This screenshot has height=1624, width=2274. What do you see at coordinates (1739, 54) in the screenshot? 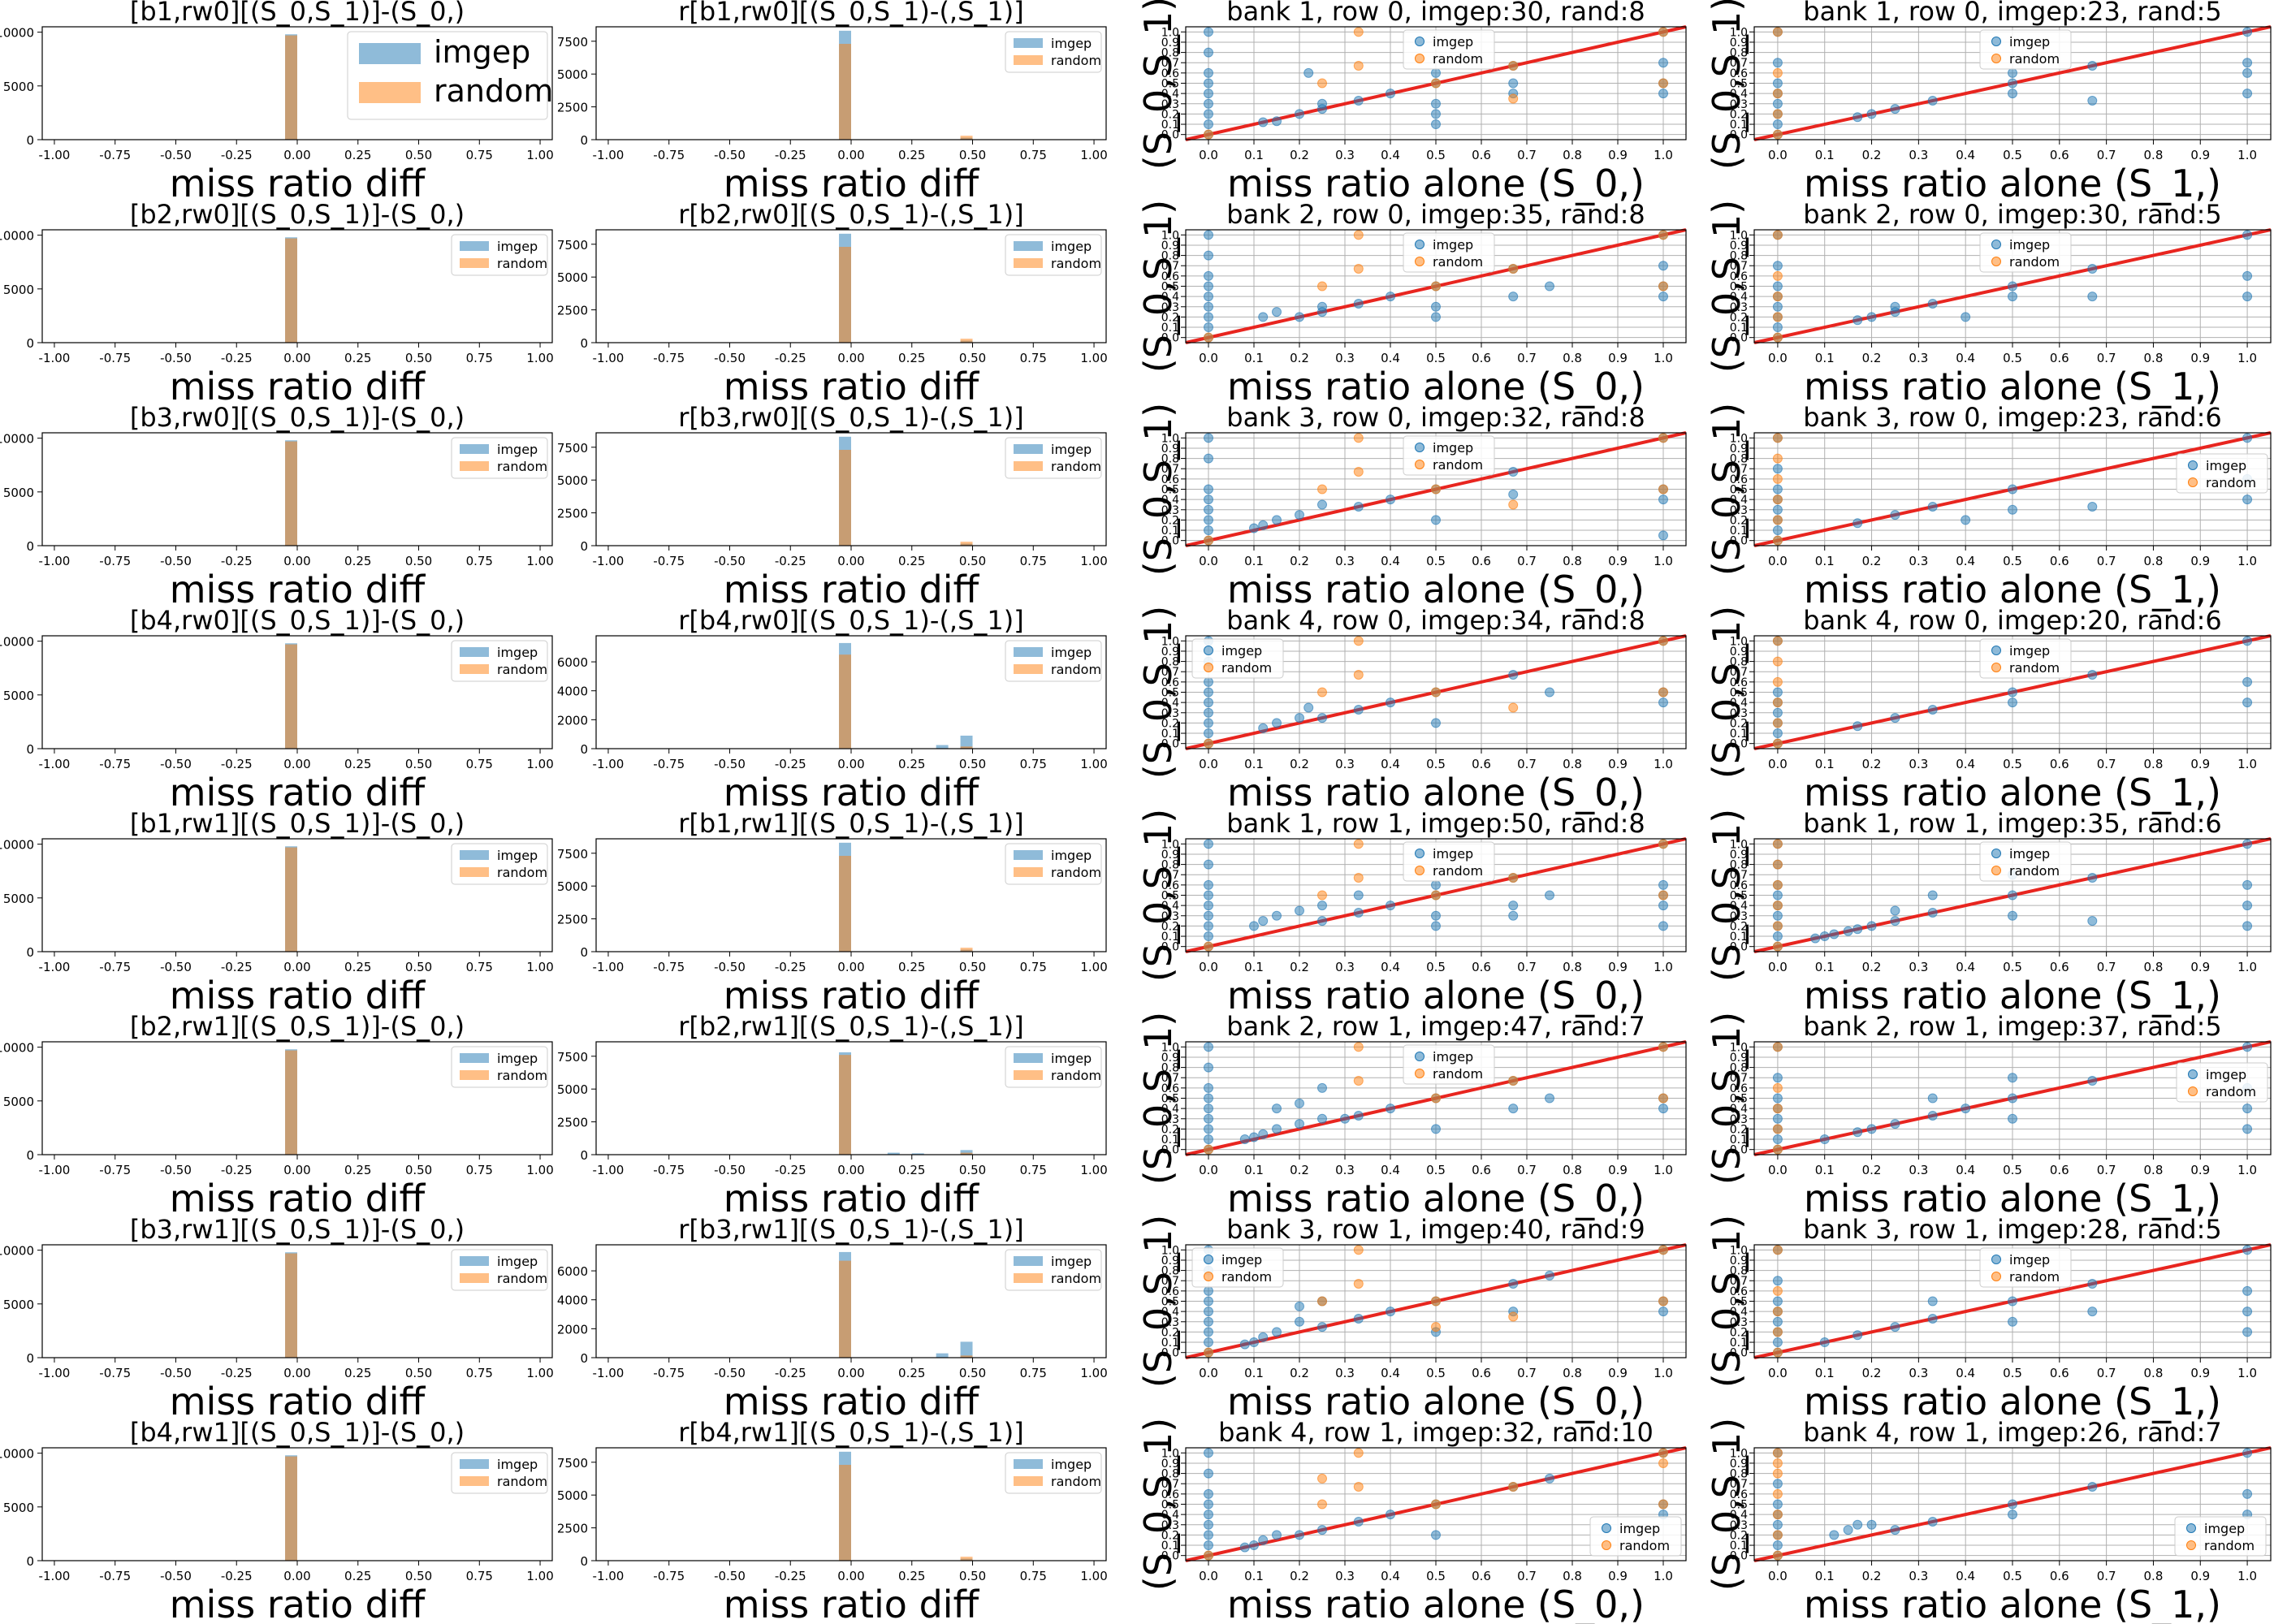
I see `y-tick-label: 0.8` at bounding box center [1739, 54].